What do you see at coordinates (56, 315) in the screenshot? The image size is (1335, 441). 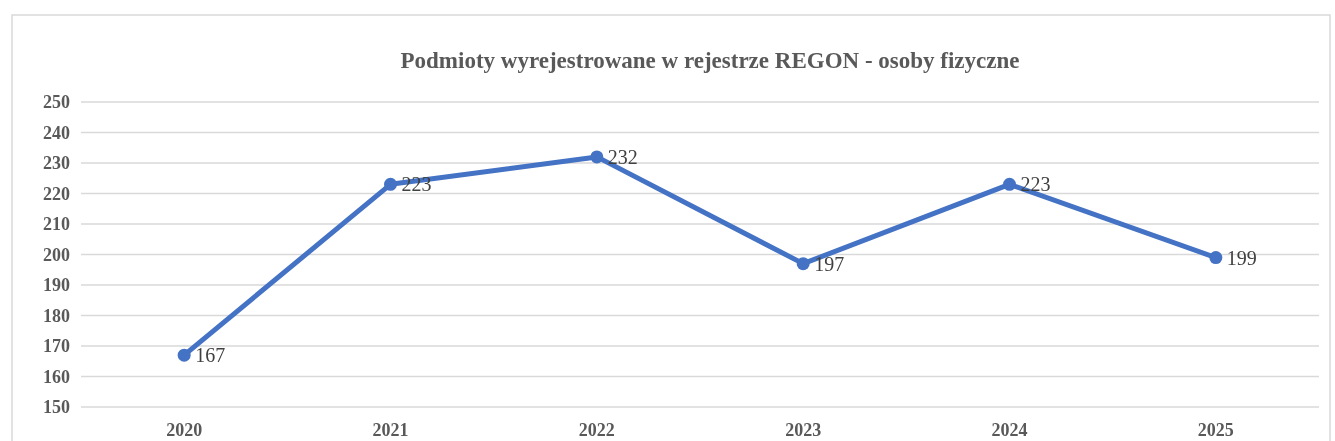 I see `y-tick-label: 180` at bounding box center [56, 315].